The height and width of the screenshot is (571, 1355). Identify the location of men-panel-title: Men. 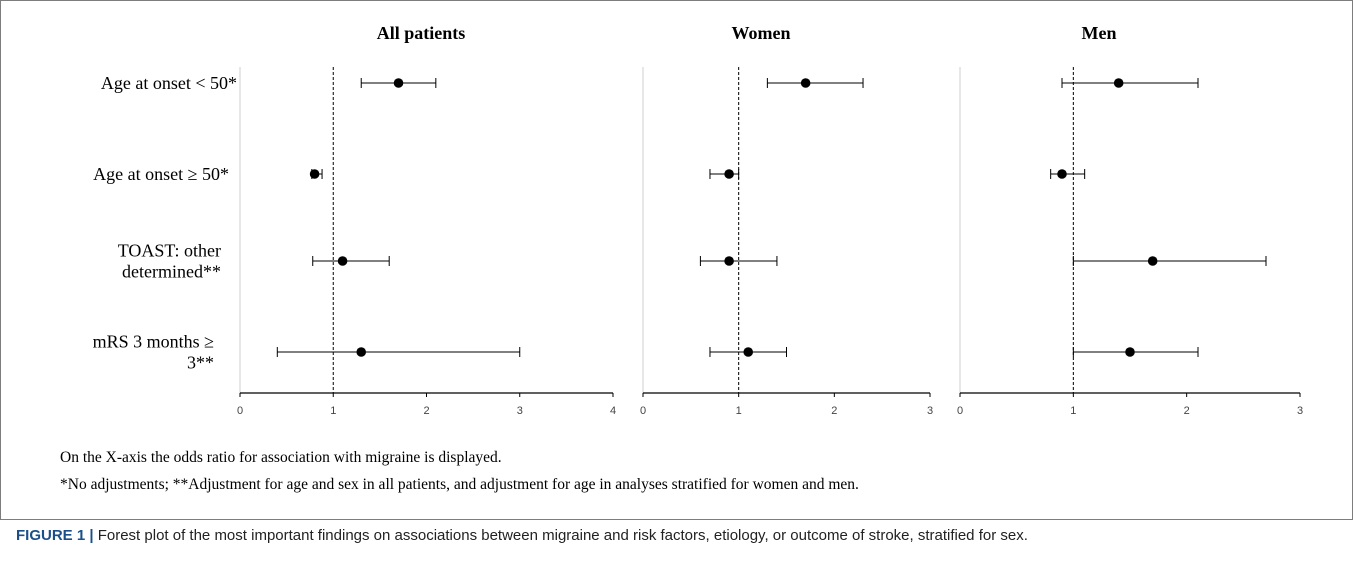
(1099, 33).